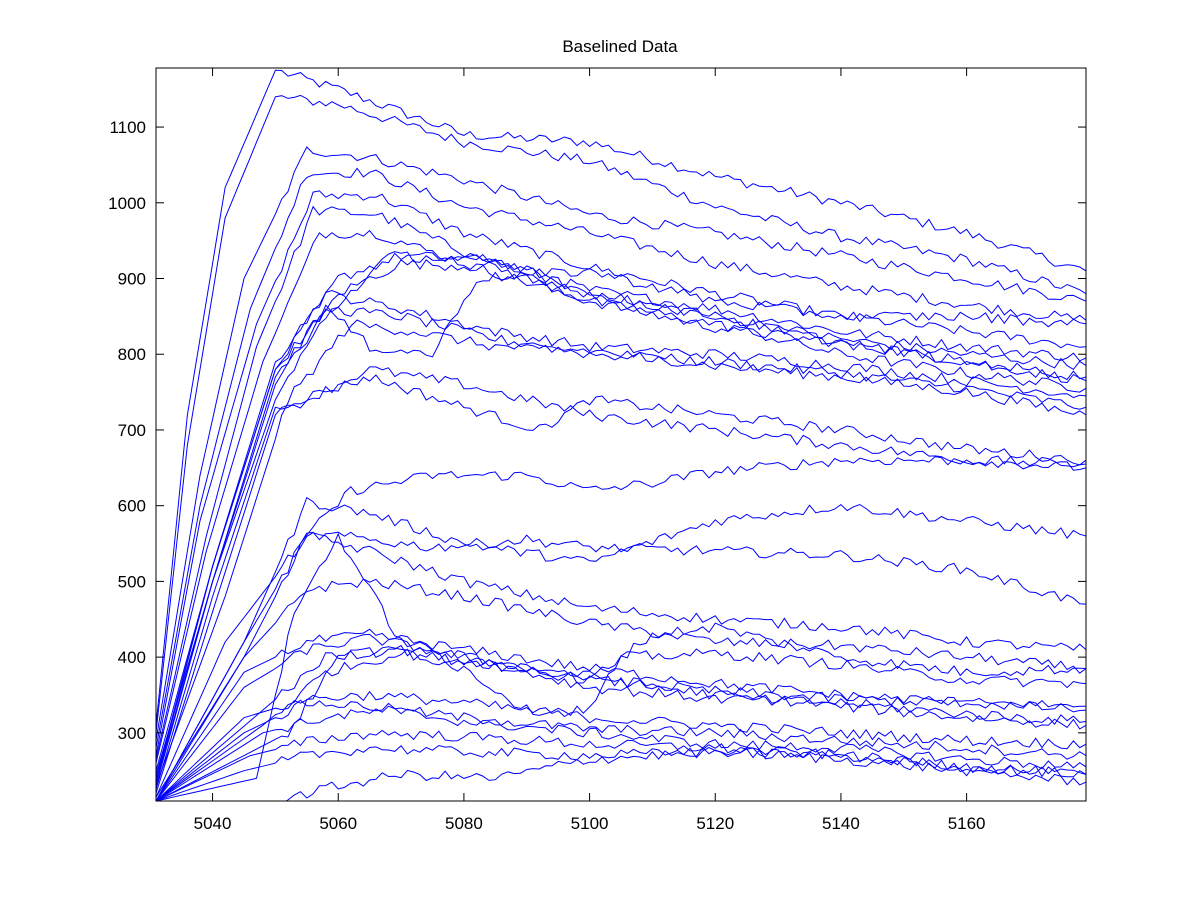 This screenshot has height=900, width=1200. What do you see at coordinates (715, 823) in the screenshot?
I see `x-tick-label: 5120` at bounding box center [715, 823].